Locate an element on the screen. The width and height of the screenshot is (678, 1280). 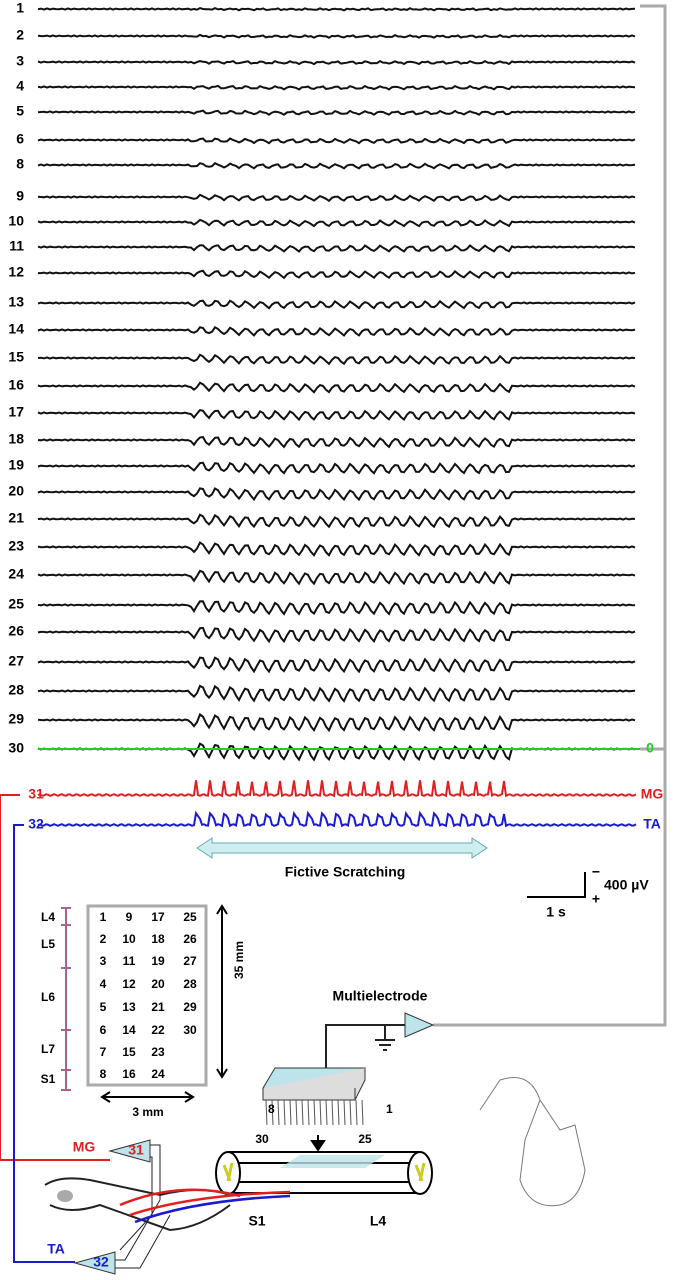
muscle-label: MG is located at coordinates (652, 794).